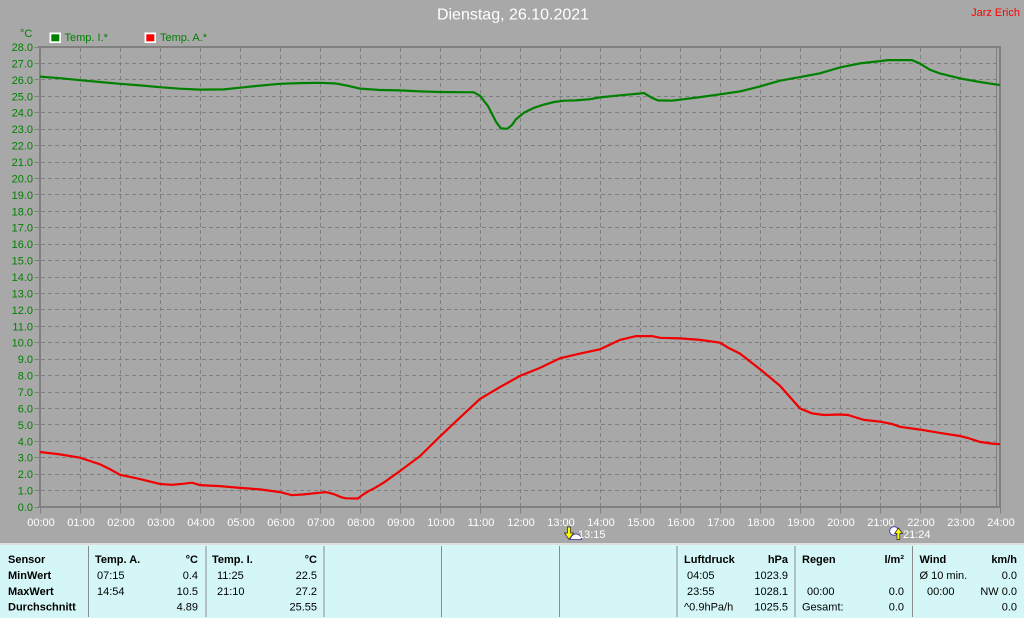 This screenshot has height=618, width=1024. What do you see at coordinates (111, 576) in the screenshot?
I see `svg-text: 07:15` at bounding box center [111, 576].